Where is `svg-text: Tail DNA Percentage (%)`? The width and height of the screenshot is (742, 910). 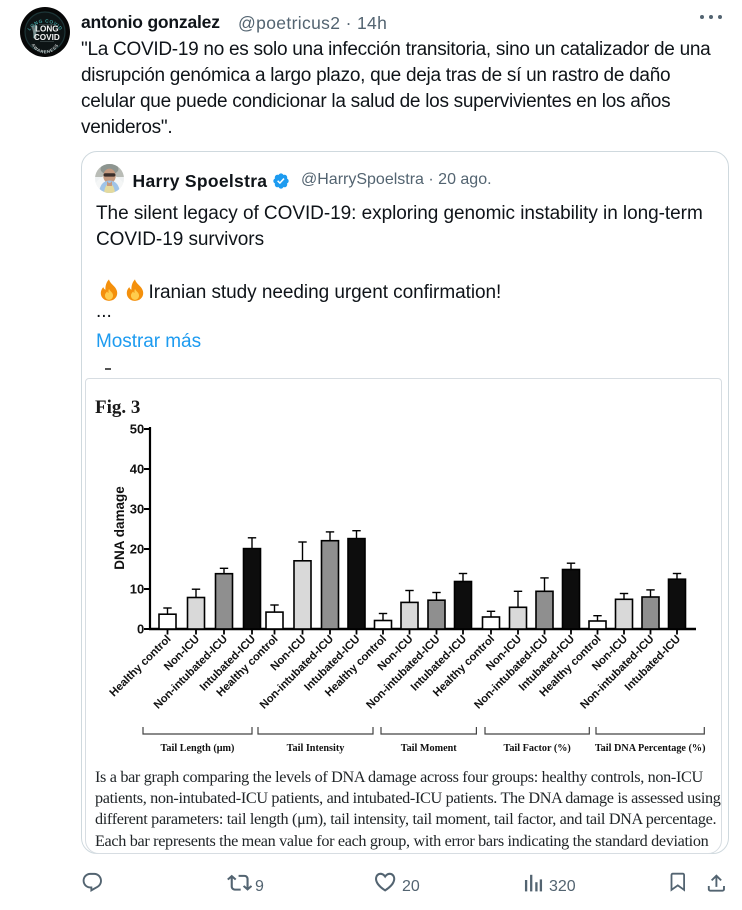
svg-text: Tail DNA Percentage (%) is located at coordinates (650, 748).